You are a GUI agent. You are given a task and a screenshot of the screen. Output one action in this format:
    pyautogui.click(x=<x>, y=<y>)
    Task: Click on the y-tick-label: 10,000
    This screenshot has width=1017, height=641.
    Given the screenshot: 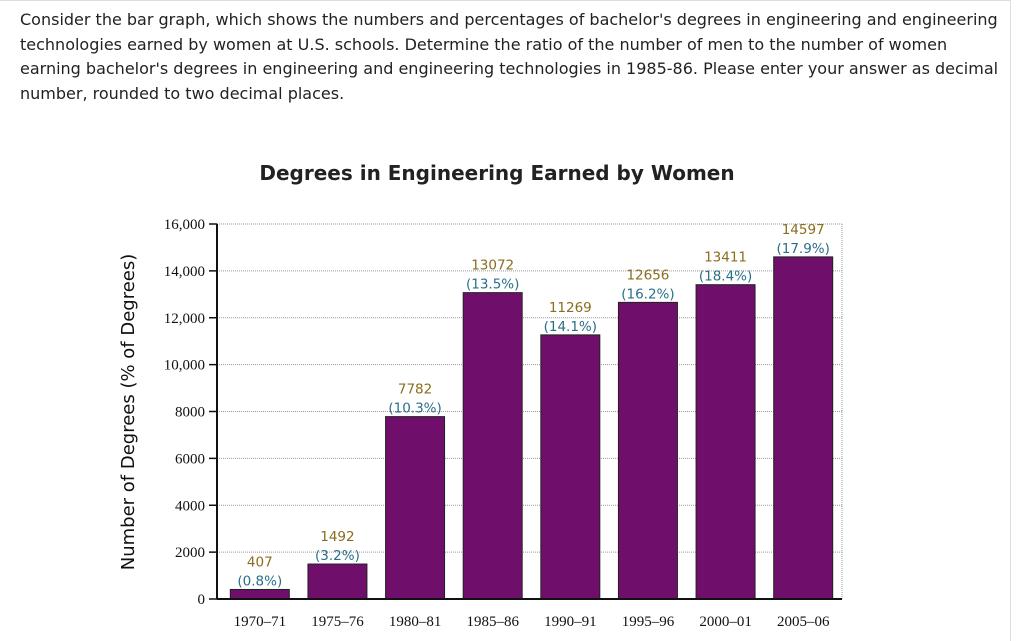 What is the action you would take?
    pyautogui.click(x=184, y=366)
    